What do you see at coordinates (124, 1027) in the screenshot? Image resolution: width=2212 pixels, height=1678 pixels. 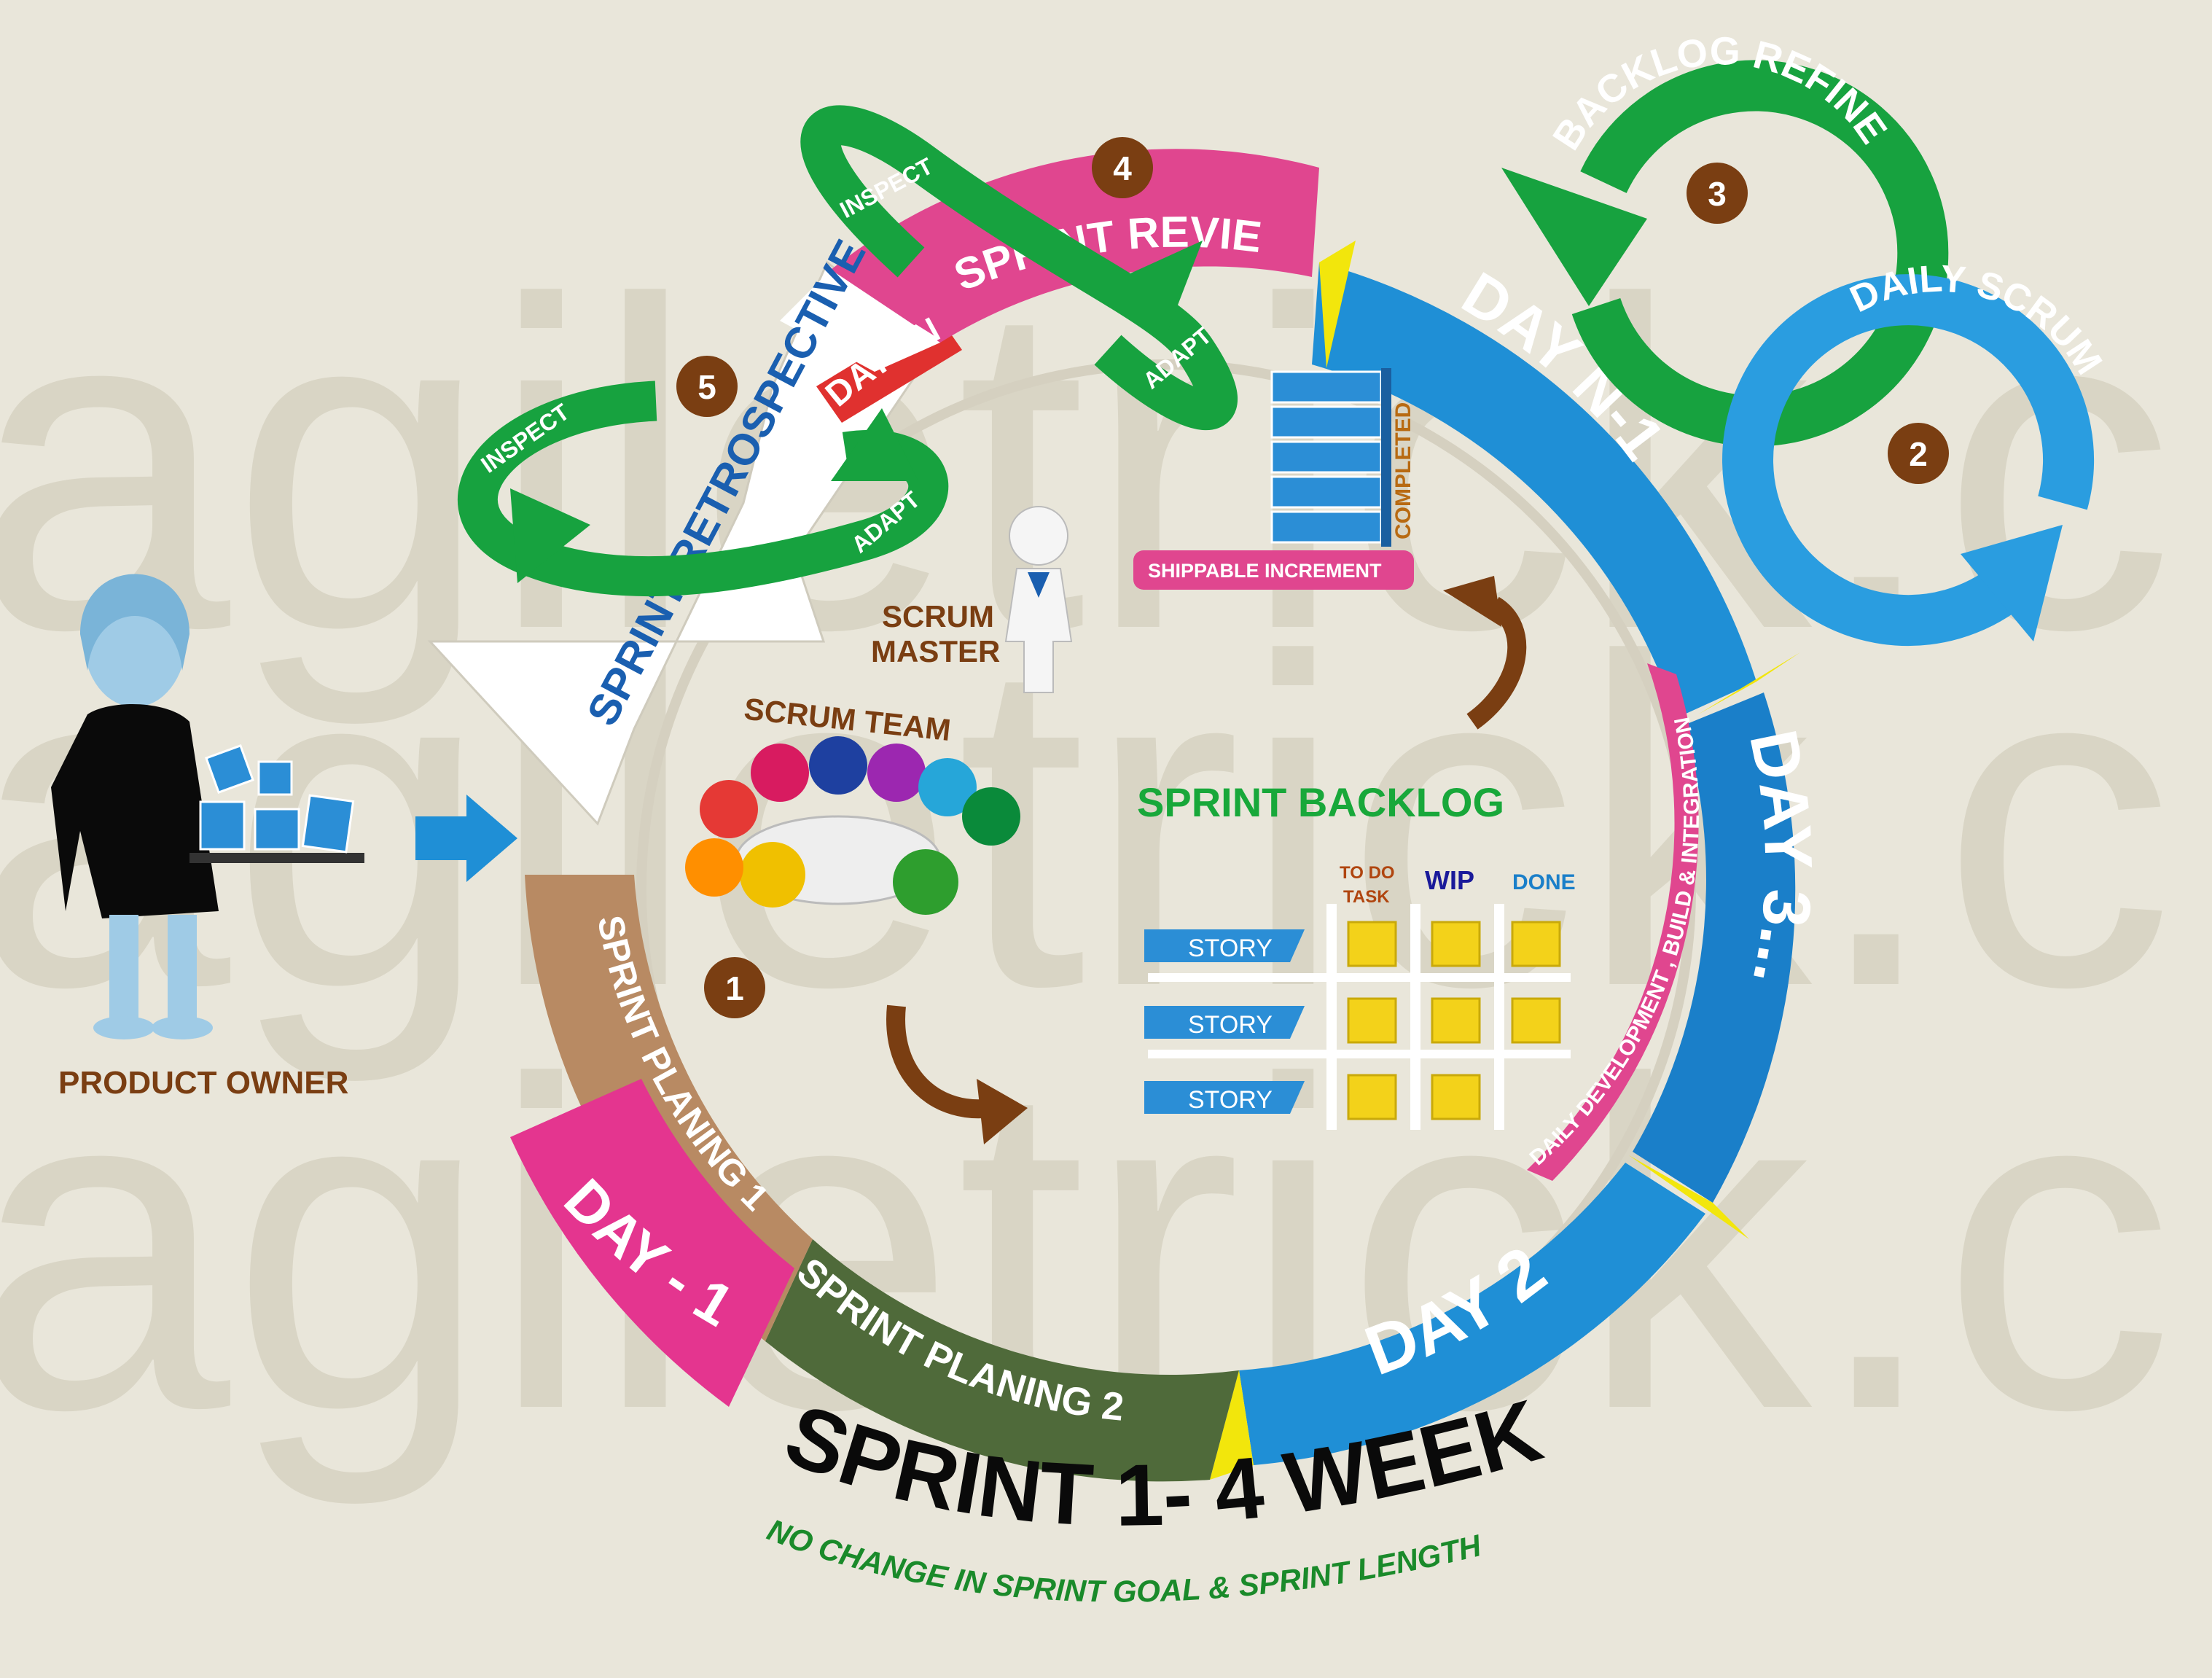 I see `product-owner-foot-left` at bounding box center [124, 1027].